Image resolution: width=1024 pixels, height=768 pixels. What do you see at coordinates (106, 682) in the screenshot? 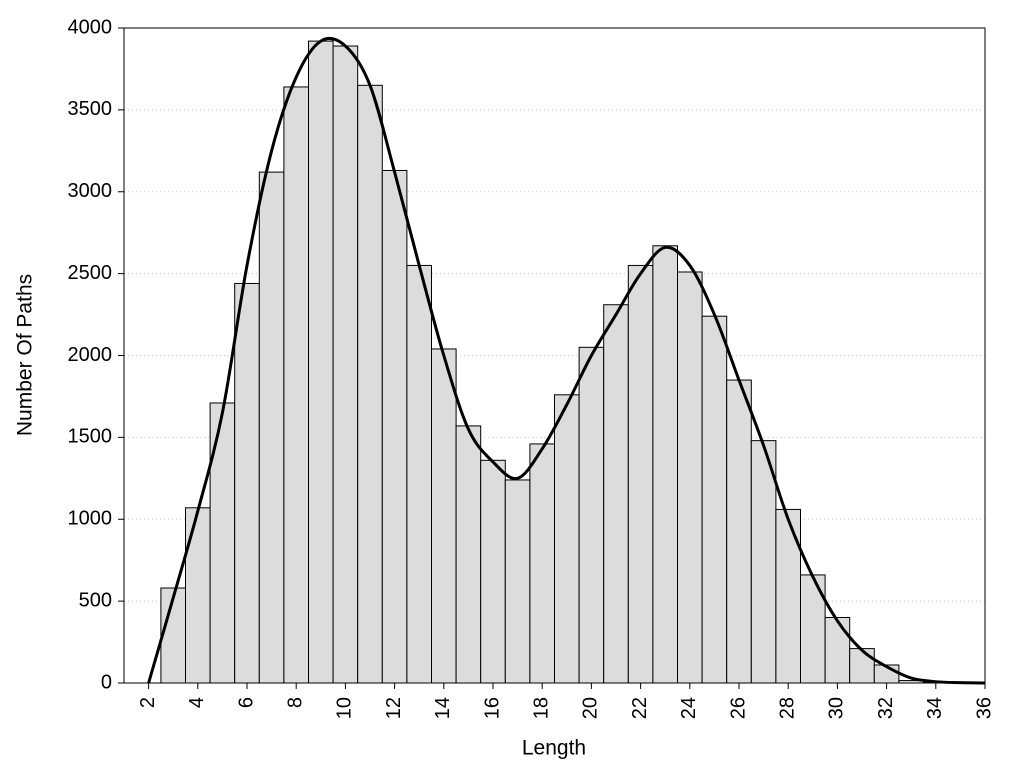
I see `y-tick-label: 0` at bounding box center [106, 682].